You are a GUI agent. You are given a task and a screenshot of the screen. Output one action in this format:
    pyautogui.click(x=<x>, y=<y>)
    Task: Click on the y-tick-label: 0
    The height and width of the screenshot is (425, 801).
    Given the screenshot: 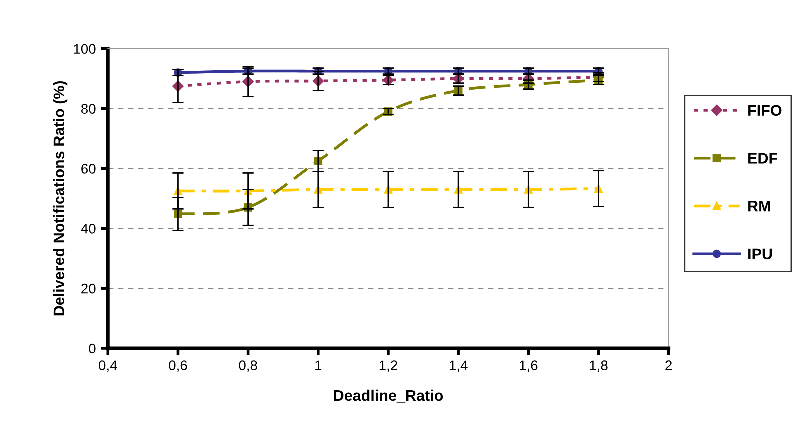 What is the action you would take?
    pyautogui.click(x=92, y=349)
    